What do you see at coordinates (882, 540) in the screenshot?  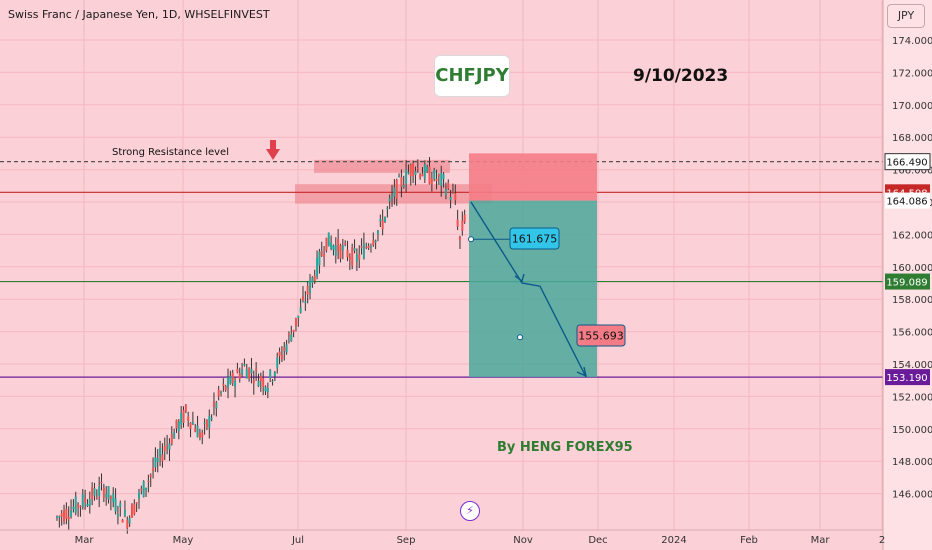 I see `x-tick-label: 2` at bounding box center [882, 540].